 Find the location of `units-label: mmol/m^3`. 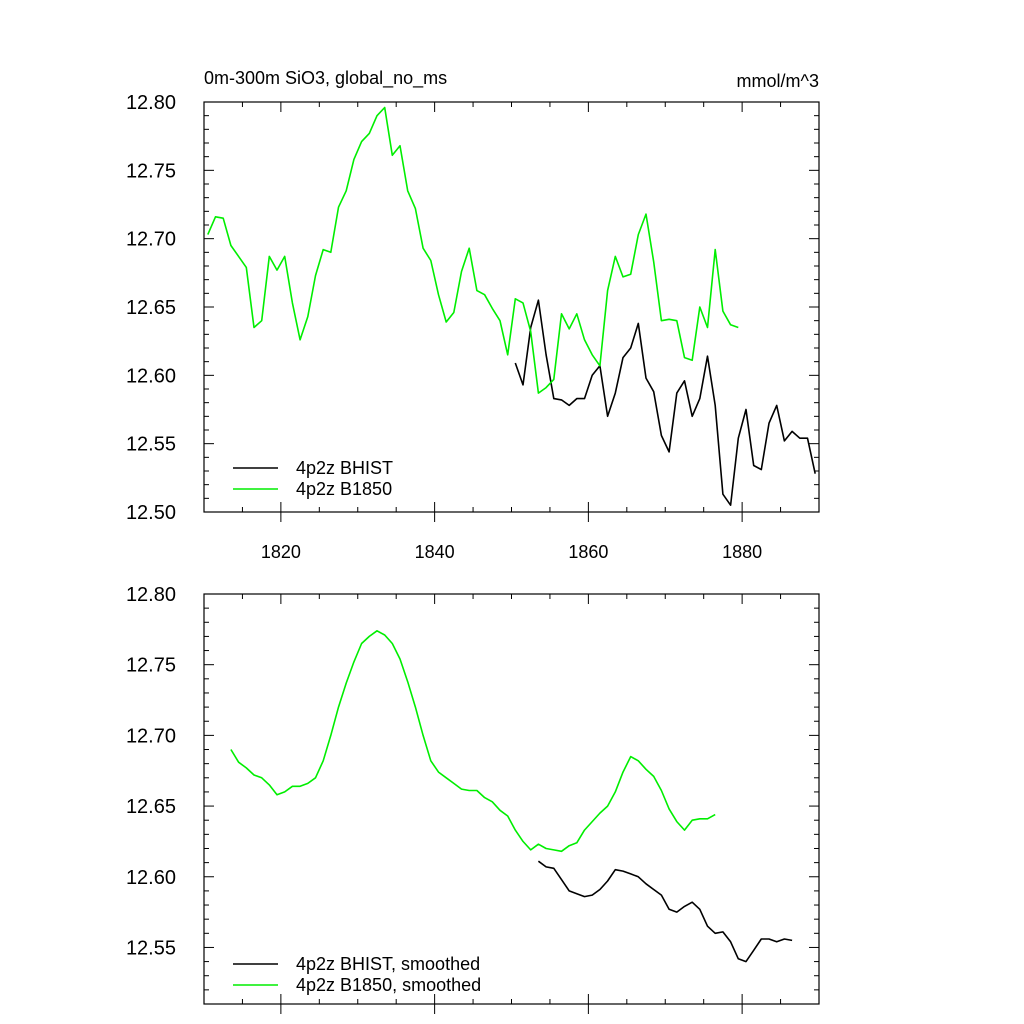

units-label: mmol/m^3 is located at coordinates (778, 81).